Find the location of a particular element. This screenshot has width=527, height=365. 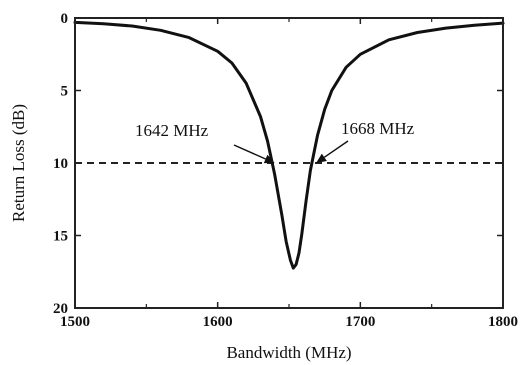

annotation-arrow-right-line is located at coordinates (336, 149).